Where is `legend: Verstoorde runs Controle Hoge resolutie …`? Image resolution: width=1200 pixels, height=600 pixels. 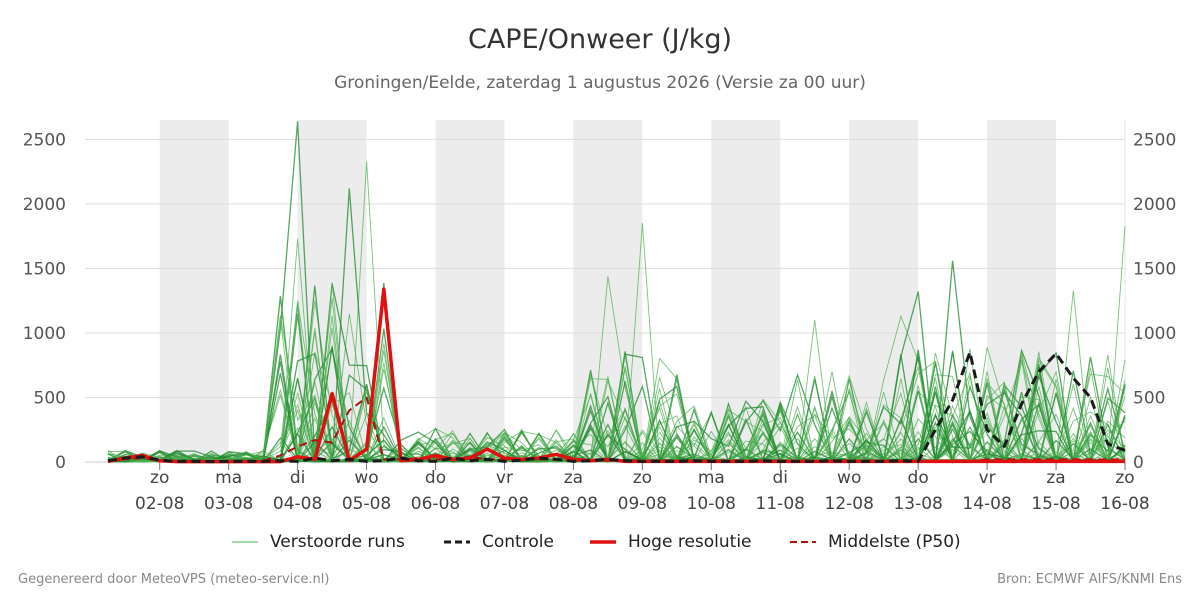 legend: Verstoorde runs Controle Hoge resolutie … is located at coordinates (600, 542).